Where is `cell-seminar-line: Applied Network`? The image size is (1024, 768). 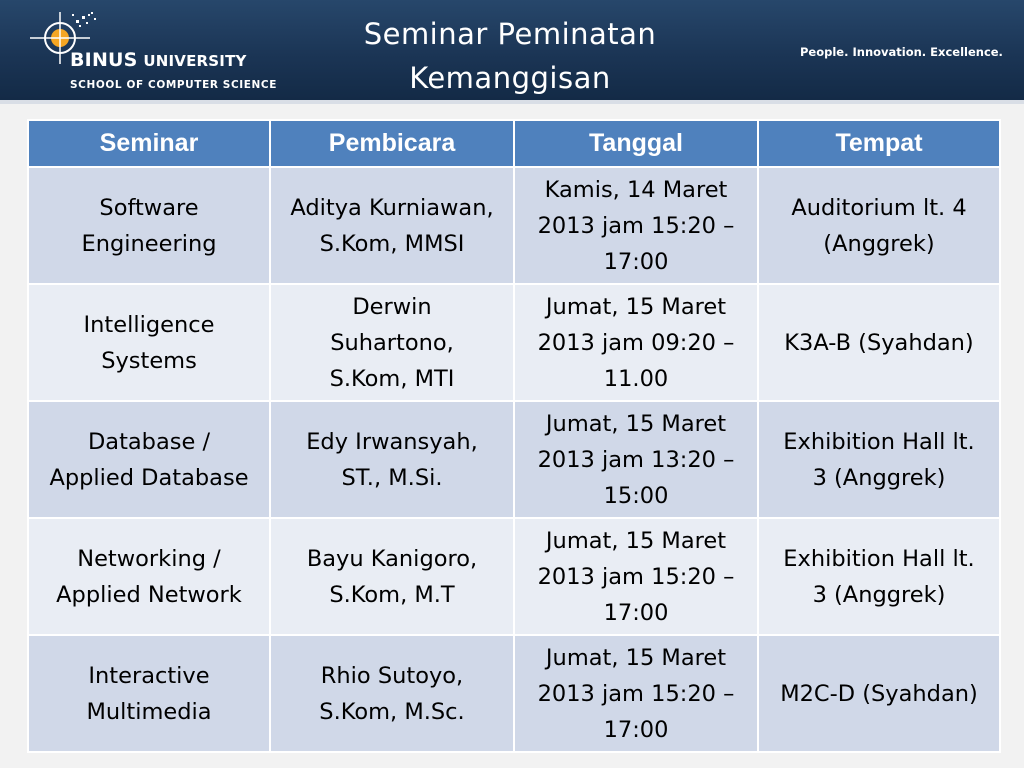 cell-seminar-line: Applied Network is located at coordinates (149, 594).